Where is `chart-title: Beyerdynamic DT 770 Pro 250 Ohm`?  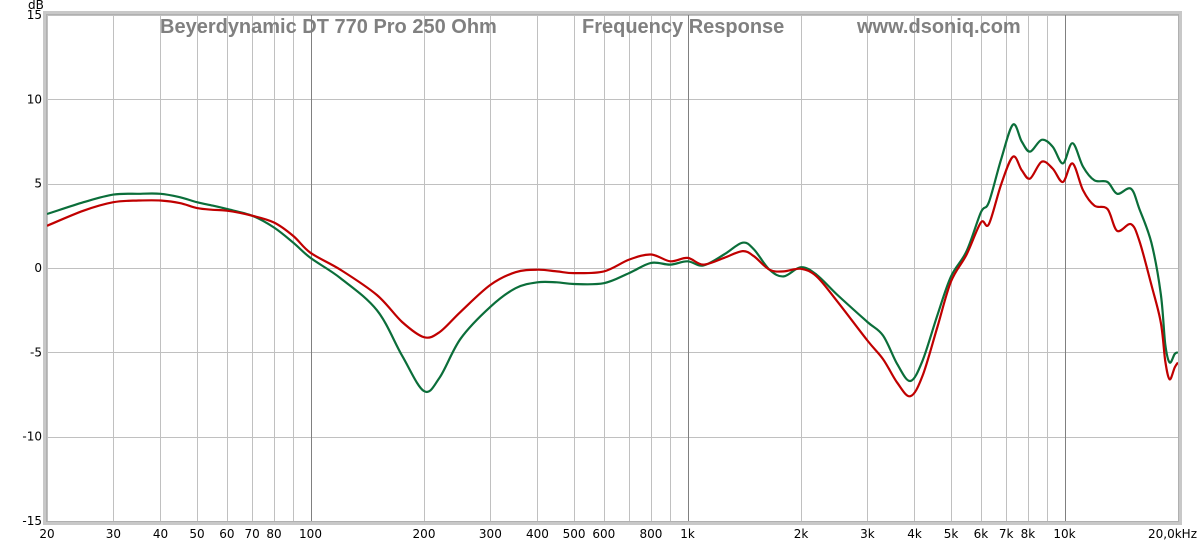
chart-title: Beyerdynamic DT 770 Pro 250 Ohm is located at coordinates (328, 27).